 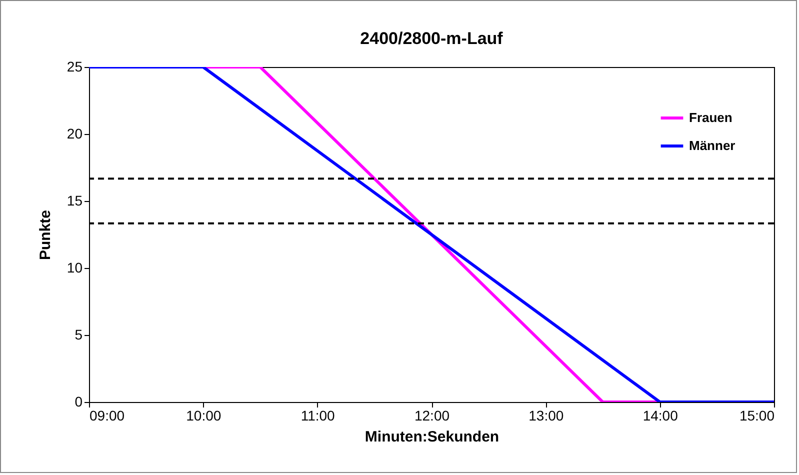 What do you see at coordinates (432, 437) in the screenshot?
I see `x-axis-title: Minuten:Sekunden` at bounding box center [432, 437].